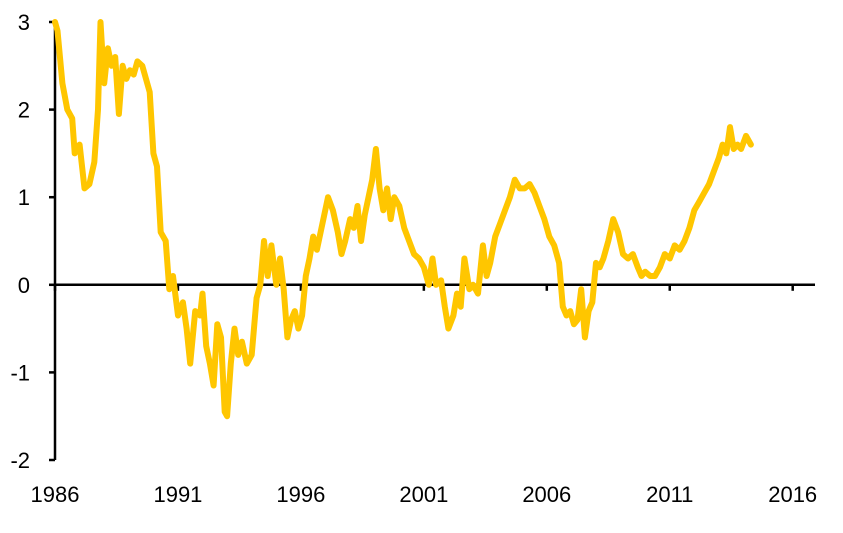 The image size is (843, 533). I want to click on x-tick-label: 2011, so click(669, 494).